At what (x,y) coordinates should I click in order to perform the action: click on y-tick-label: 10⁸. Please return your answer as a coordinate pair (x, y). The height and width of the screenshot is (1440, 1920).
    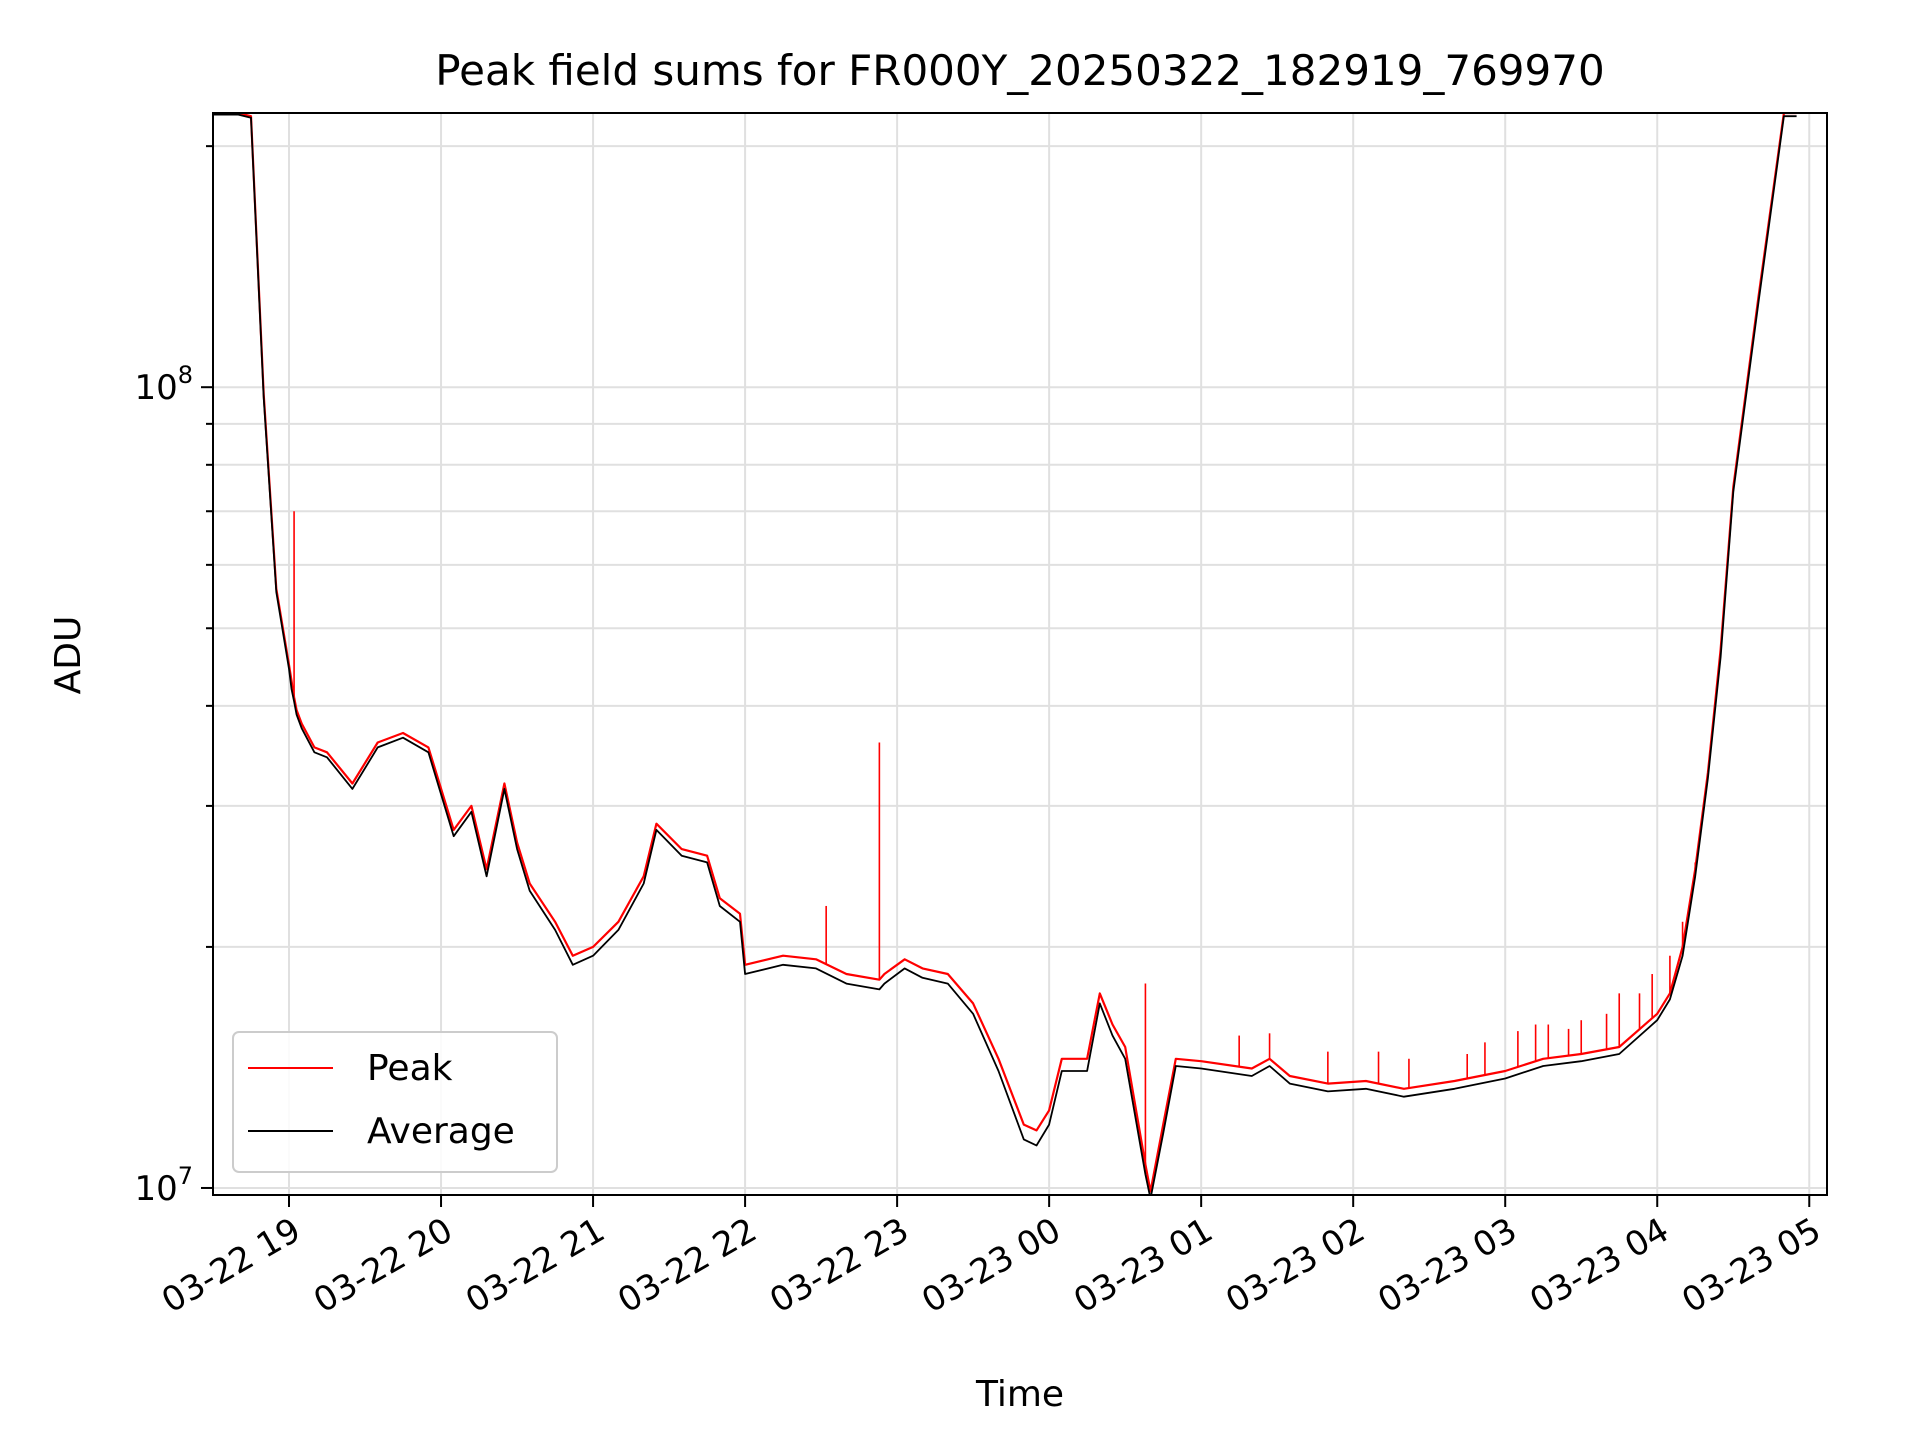
    Looking at the image, I should click on (163, 384).